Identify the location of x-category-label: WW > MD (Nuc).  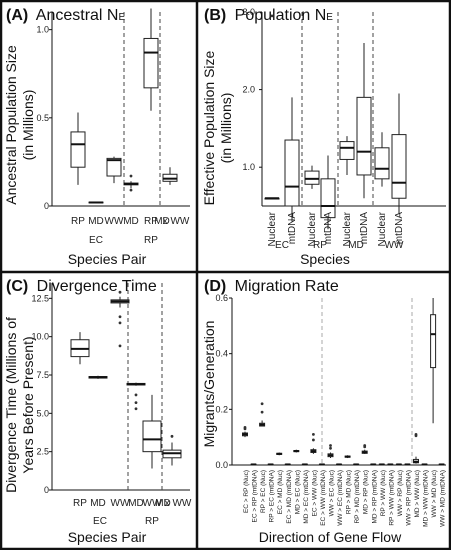
(434, 493).